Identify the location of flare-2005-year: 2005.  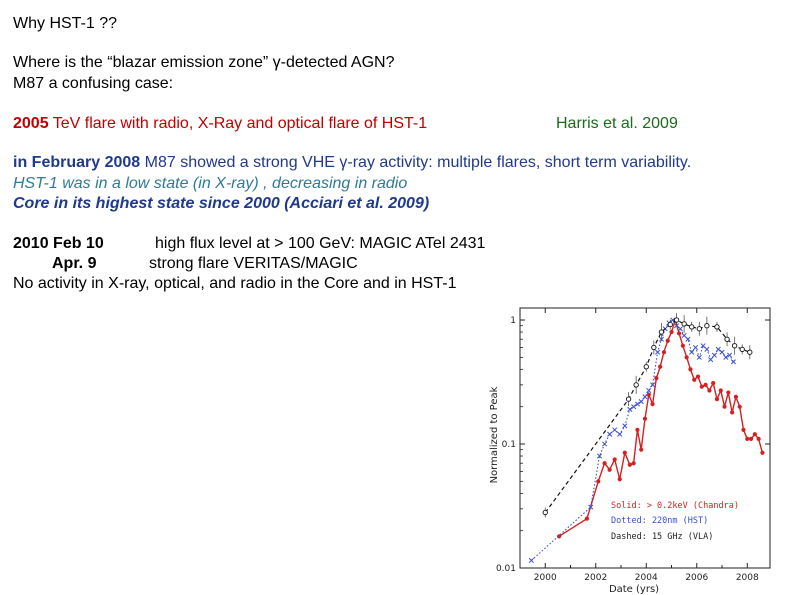
(31, 123).